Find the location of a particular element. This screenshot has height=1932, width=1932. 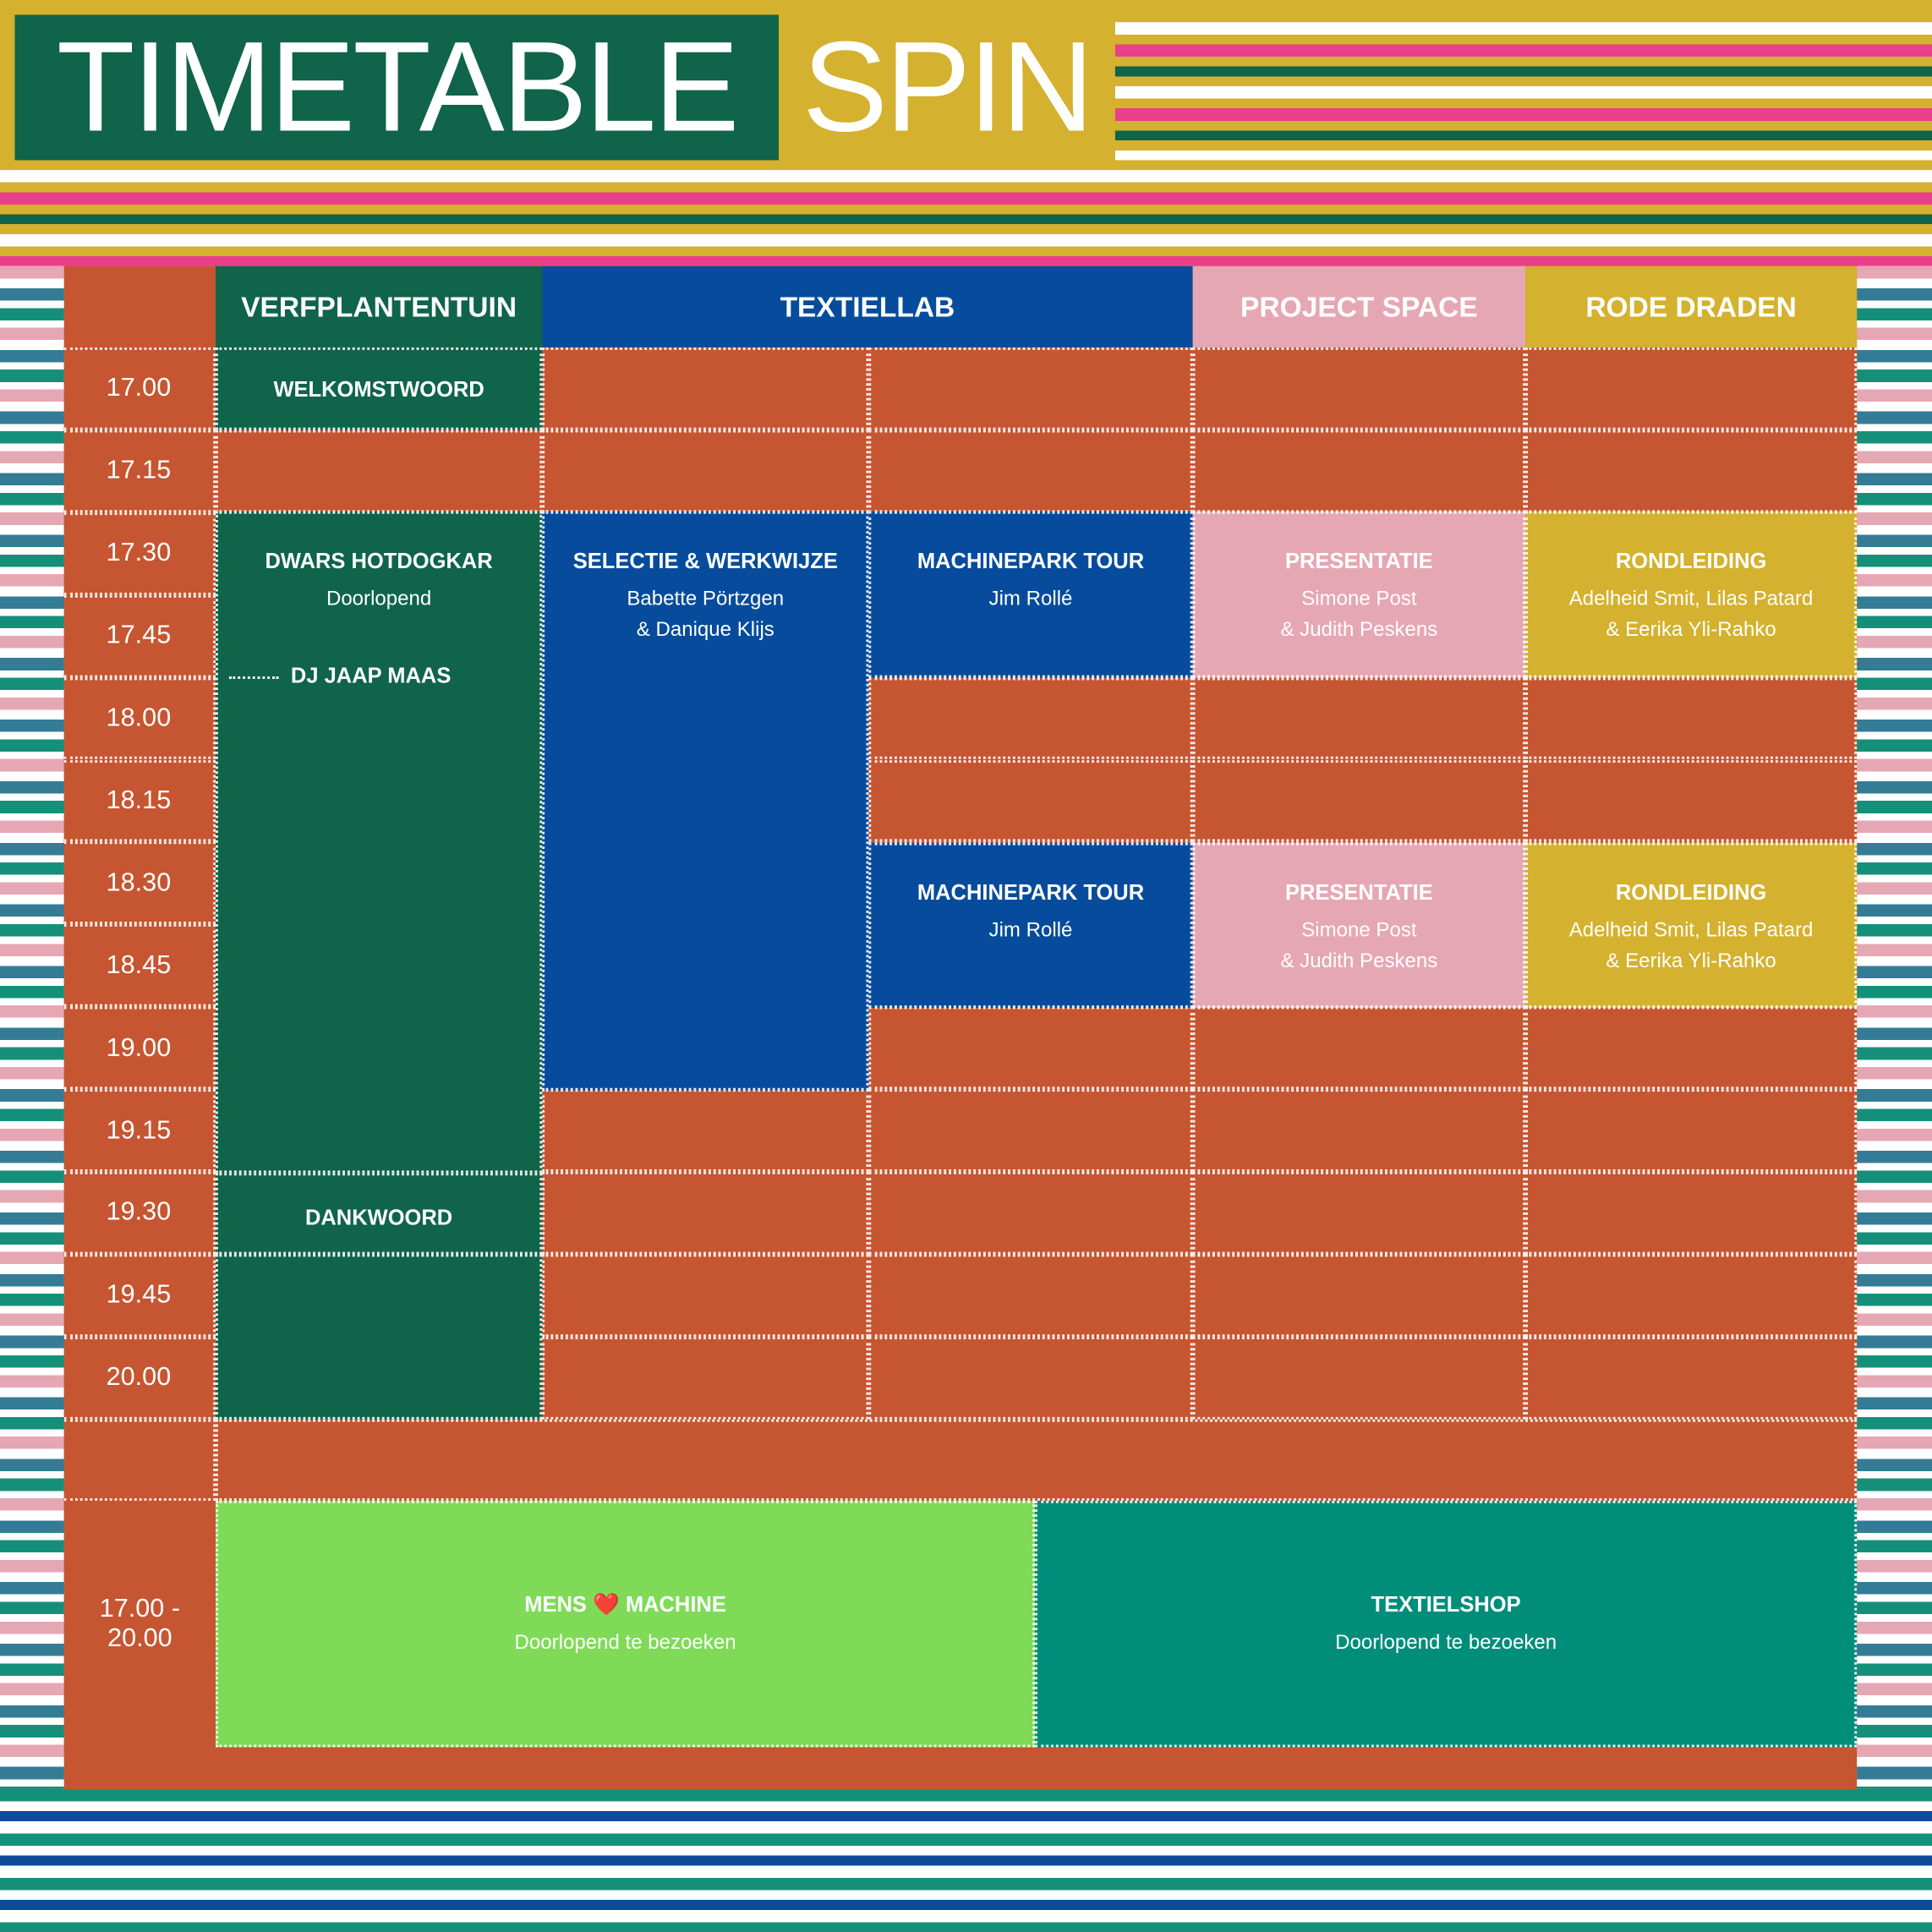

time-label: 19.30 is located at coordinates (139, 1213).